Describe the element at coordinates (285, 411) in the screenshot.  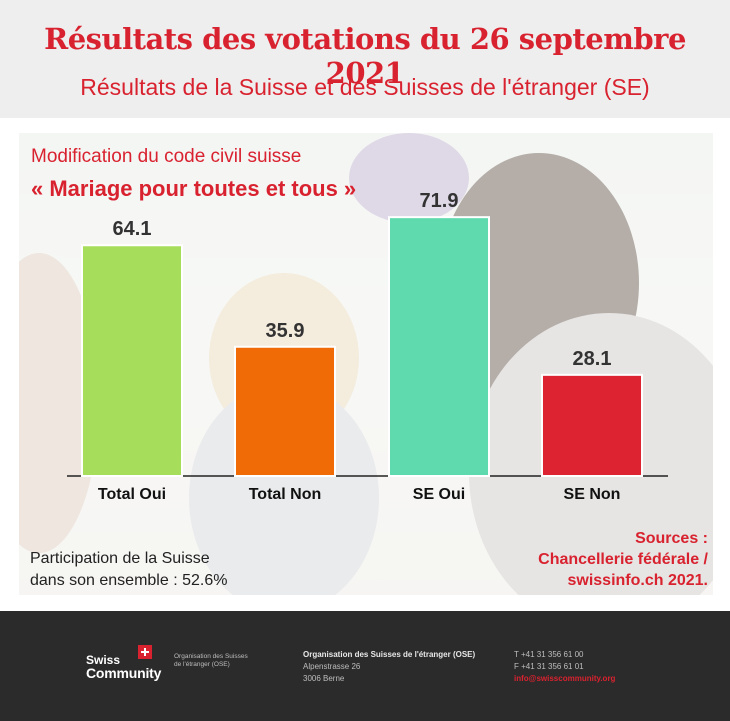
I see `bar-total-non` at that location.